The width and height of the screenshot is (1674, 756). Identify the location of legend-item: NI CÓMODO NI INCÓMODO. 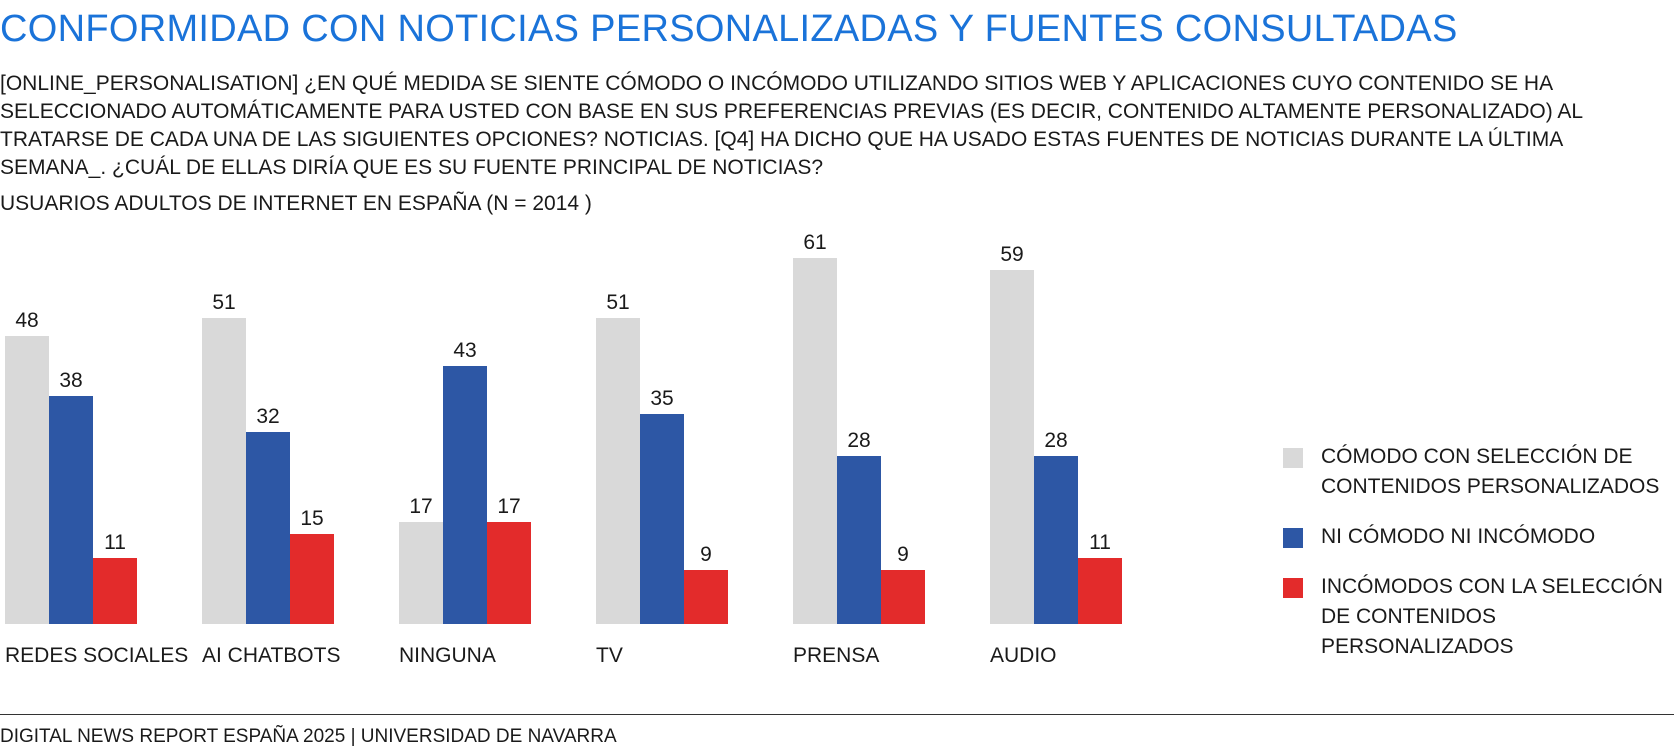
(1475, 537).